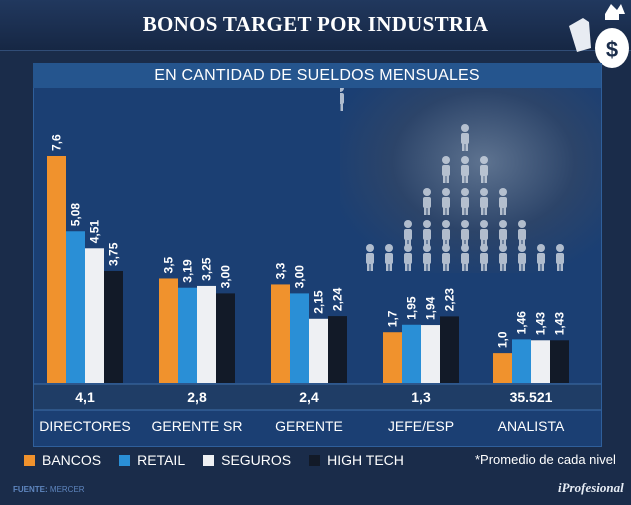 The image size is (631, 505). I want to click on legend-item-bancos: BANCOS, so click(62, 460).